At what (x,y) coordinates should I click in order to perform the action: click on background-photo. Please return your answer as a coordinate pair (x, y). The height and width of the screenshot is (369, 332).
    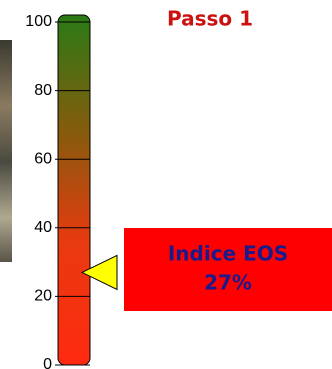
    Looking at the image, I should click on (6, 151).